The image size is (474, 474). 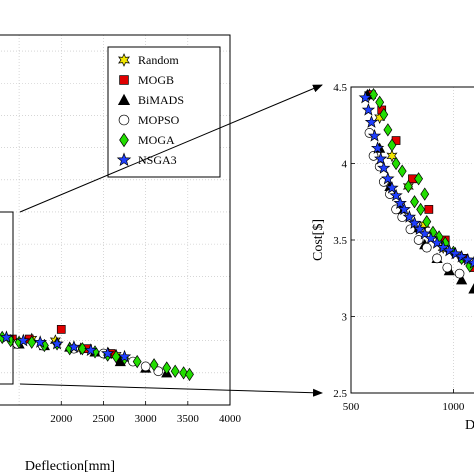 What do you see at coordinates (161, 100) in the screenshot?
I see `legend-label-bimads: BiMADS` at bounding box center [161, 100].